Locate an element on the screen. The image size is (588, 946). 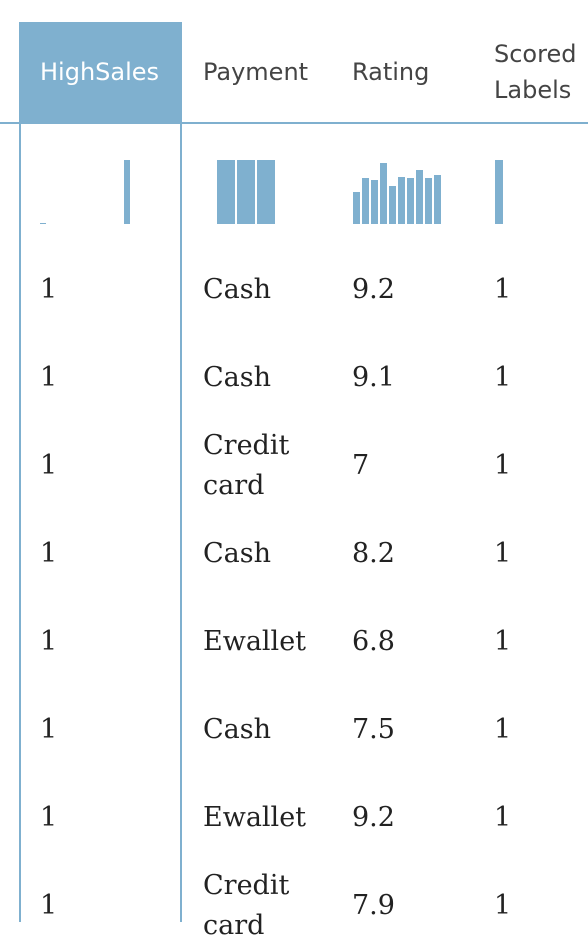
histogram-payment is located at coordinates (247, 192).